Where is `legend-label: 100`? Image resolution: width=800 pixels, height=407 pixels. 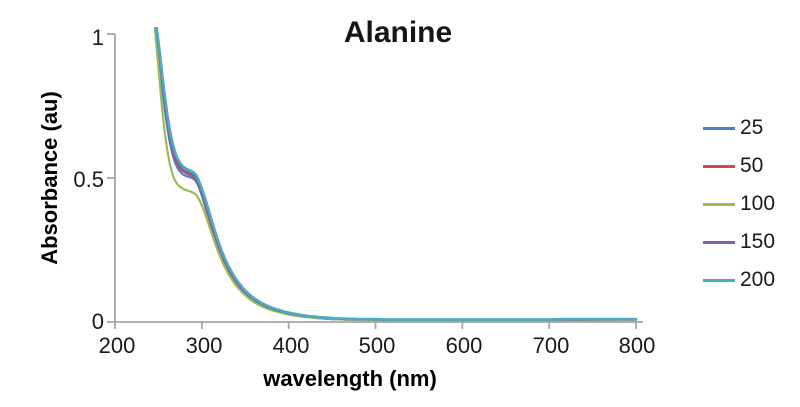
legend-label: 100 is located at coordinates (758, 203).